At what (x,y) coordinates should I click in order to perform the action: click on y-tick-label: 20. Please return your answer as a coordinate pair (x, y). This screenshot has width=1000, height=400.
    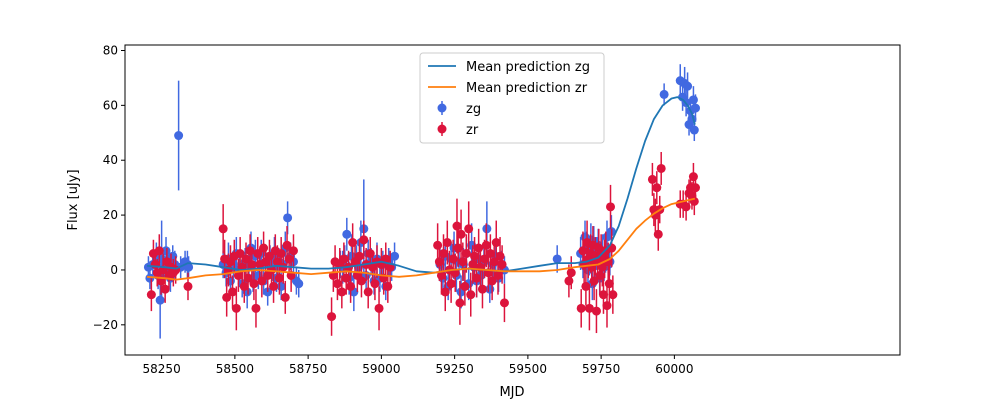
    Looking at the image, I should click on (110, 215).